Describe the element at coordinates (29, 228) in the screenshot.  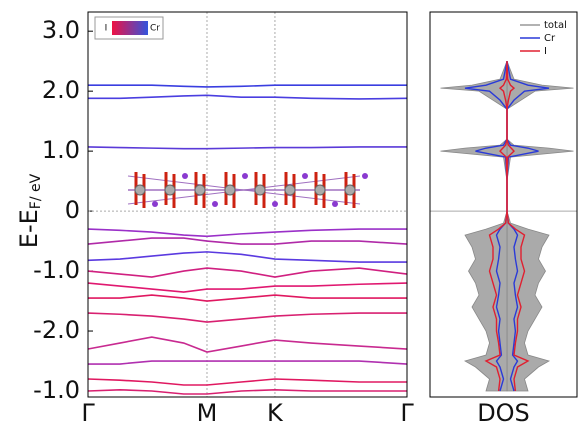
I see `y-label-main: E-E` at that location.